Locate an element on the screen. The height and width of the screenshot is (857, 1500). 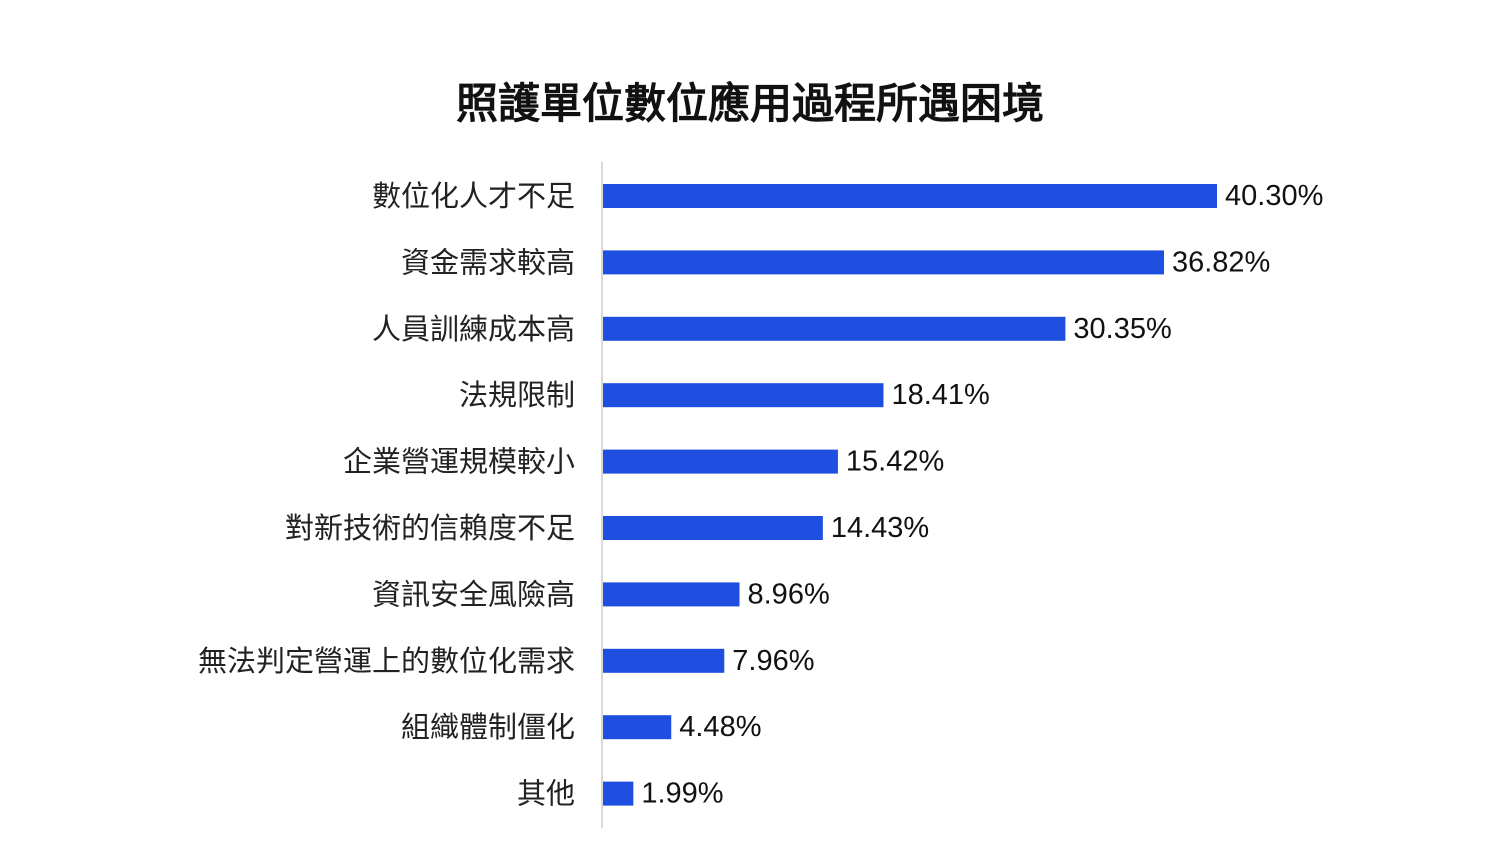
value-label: 15.42% is located at coordinates (895, 462).